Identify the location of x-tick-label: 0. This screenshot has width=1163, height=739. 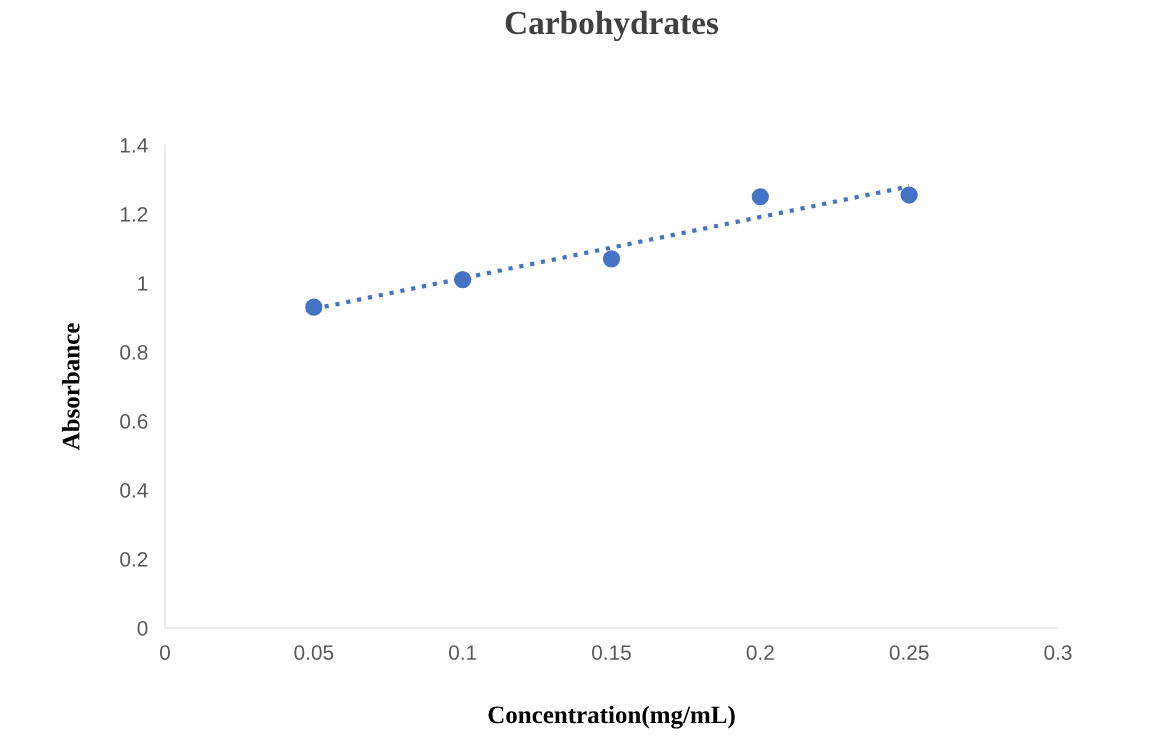
(165, 652).